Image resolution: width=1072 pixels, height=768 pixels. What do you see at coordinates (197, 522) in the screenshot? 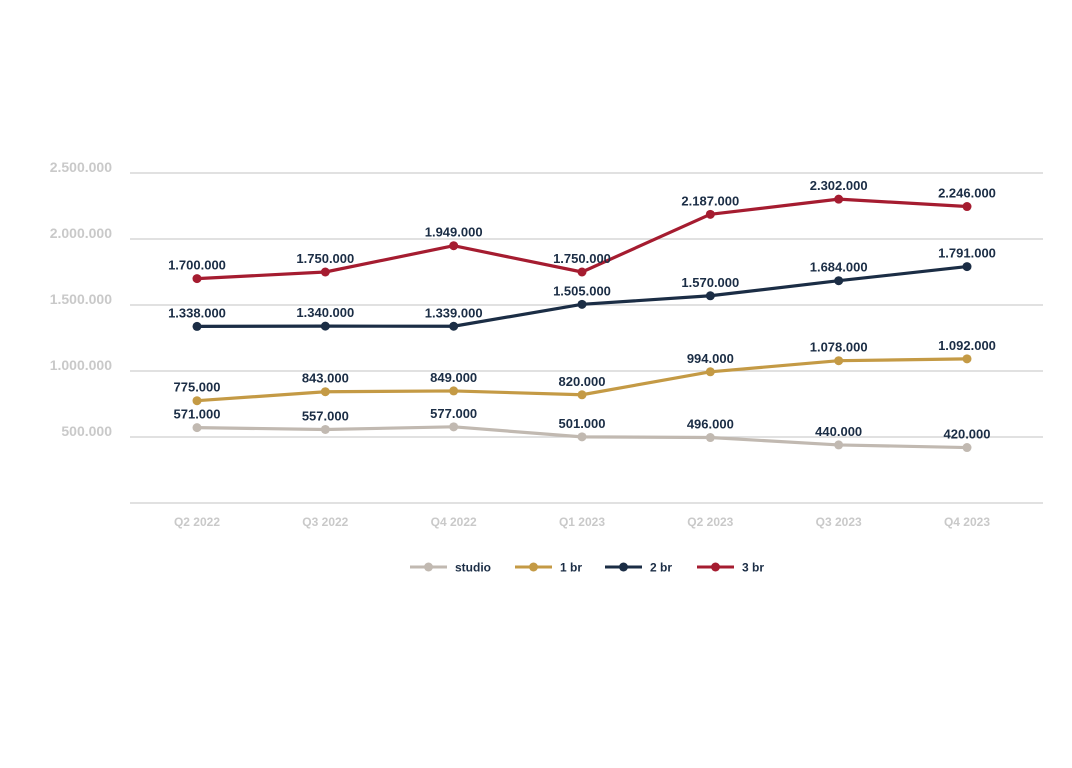
I see `x-tick-label: Q2 2022` at bounding box center [197, 522].